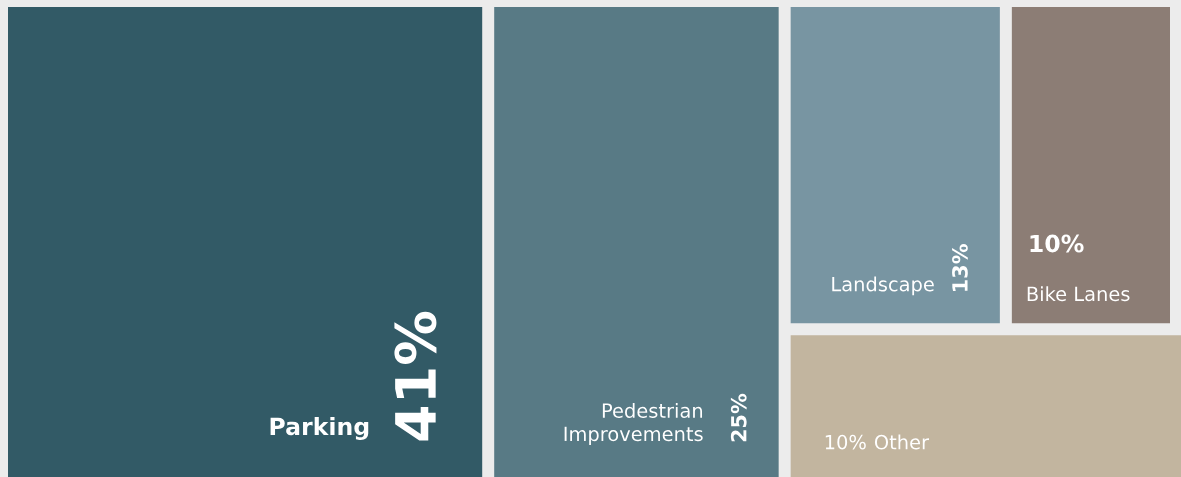  What do you see at coordinates (319, 428) in the screenshot?
I see `category-label: Parking` at bounding box center [319, 428].